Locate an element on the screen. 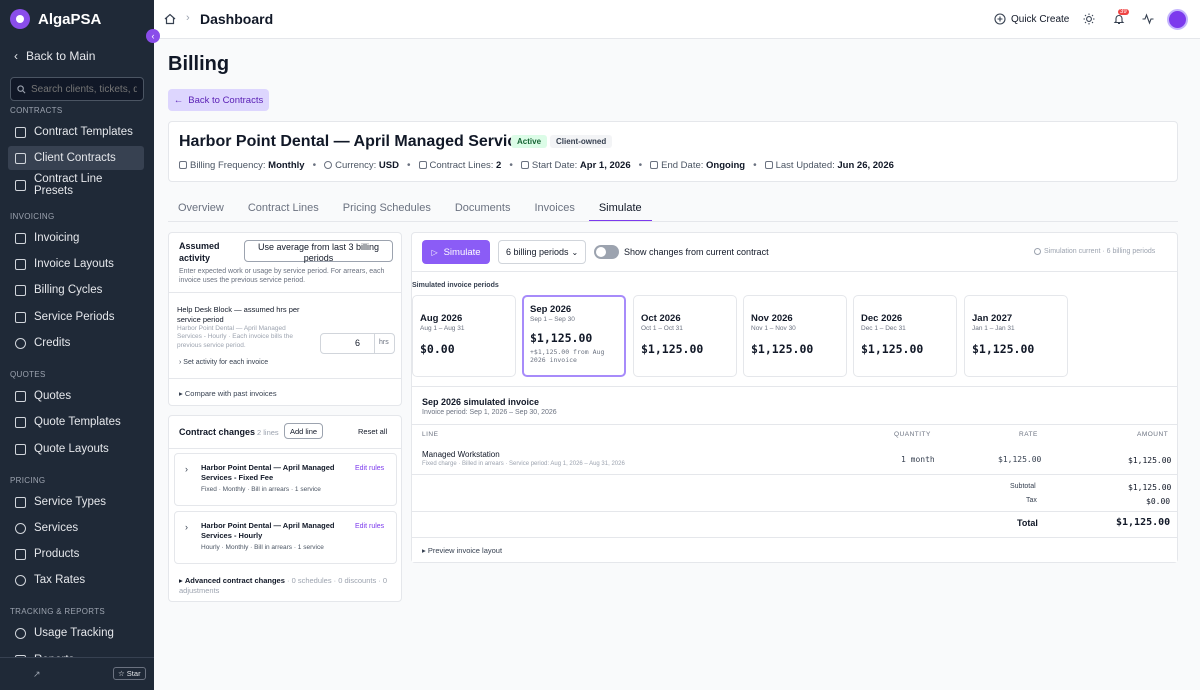 The height and width of the screenshot is (690, 1200). preview-invoice-layout-toggle: ▸ Preview invoice layout is located at coordinates (462, 550).